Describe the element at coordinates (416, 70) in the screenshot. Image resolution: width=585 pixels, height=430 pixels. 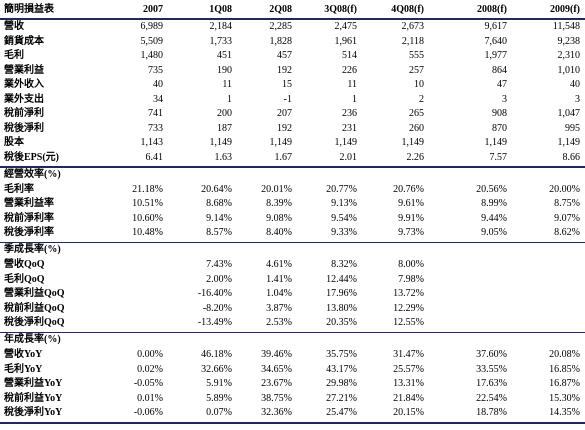
I see `cell: 257` at that location.